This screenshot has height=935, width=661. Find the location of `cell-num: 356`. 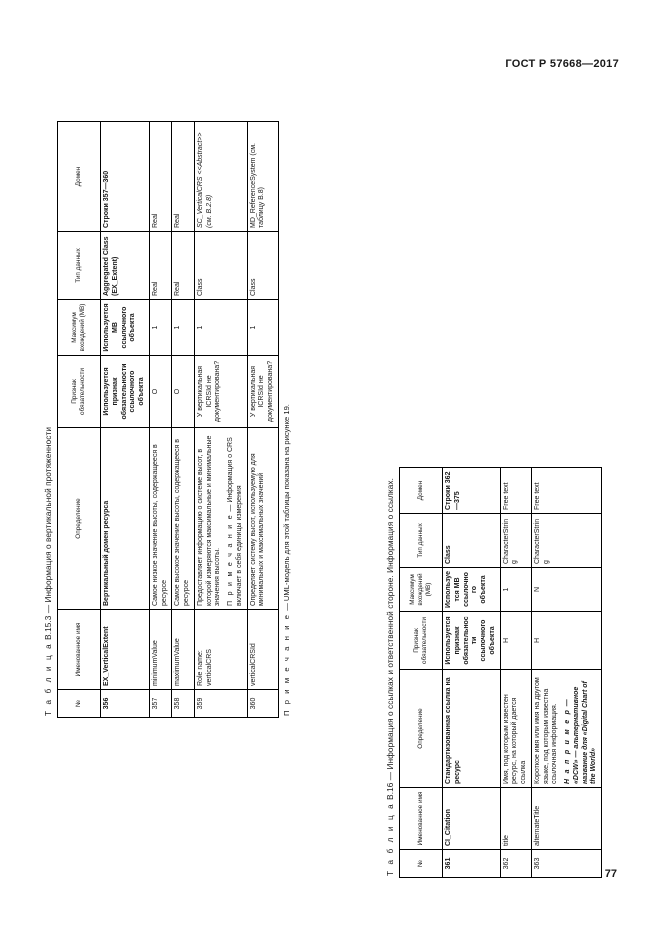

cell-num: 356 is located at coordinates (125, 703).